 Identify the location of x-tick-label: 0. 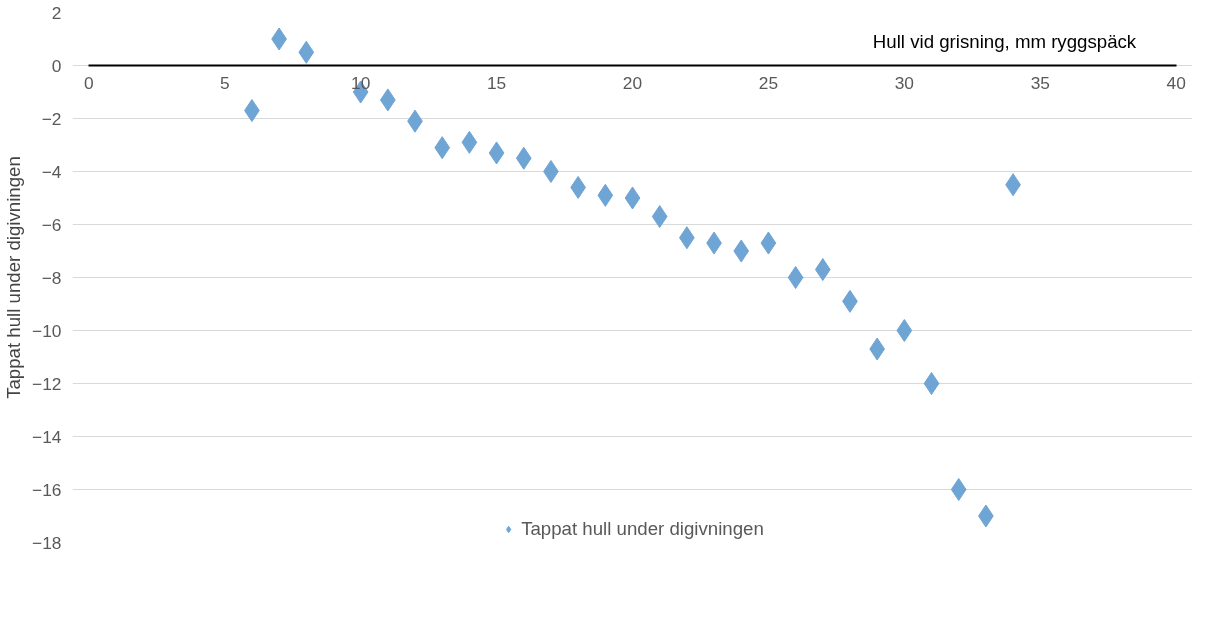
(88, 82).